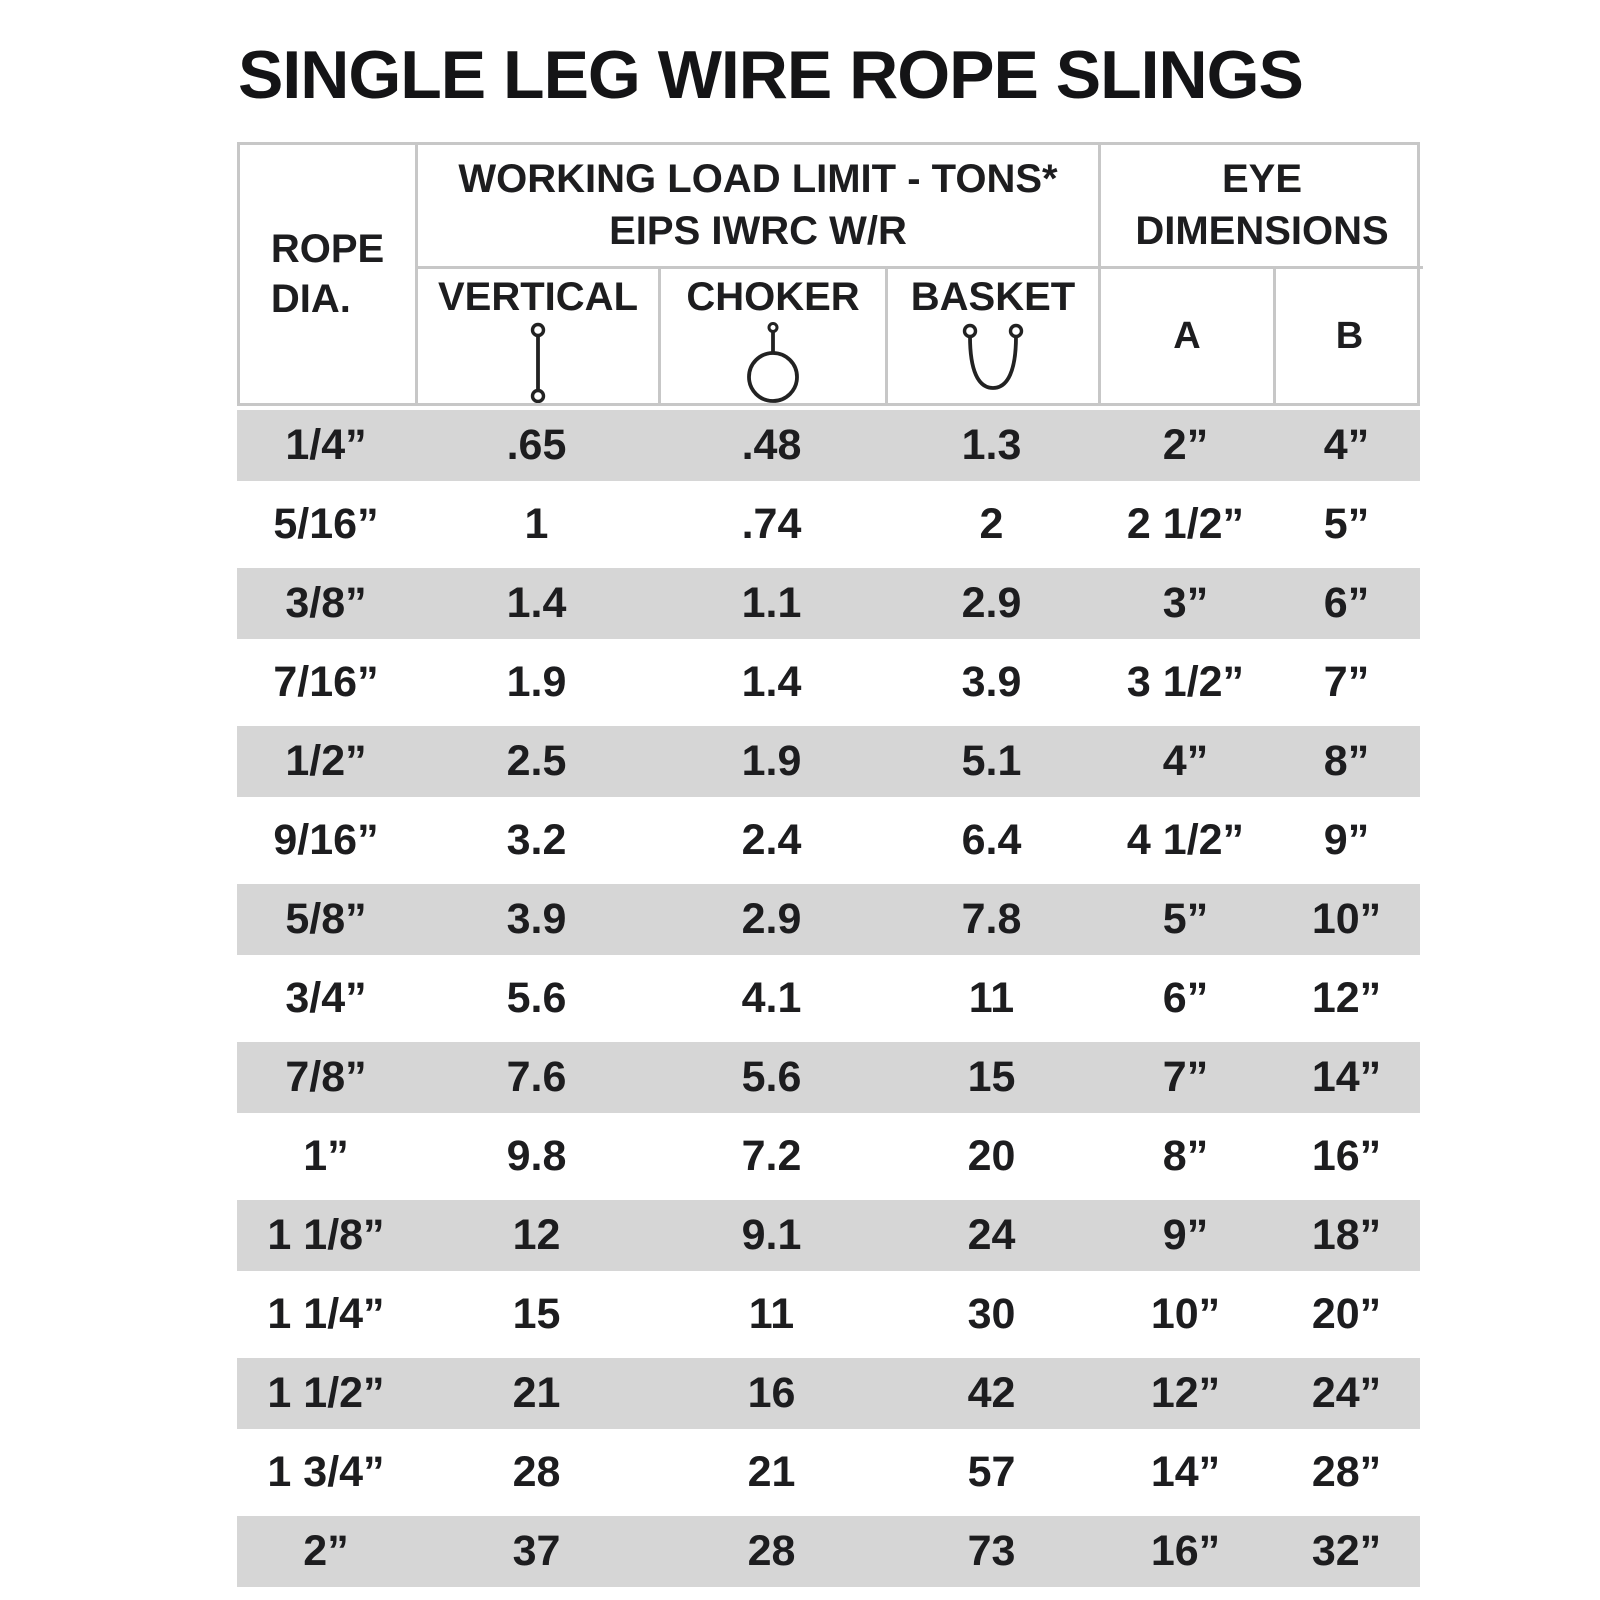  I want to click on vertical-wll-cell: .65, so click(536, 445).